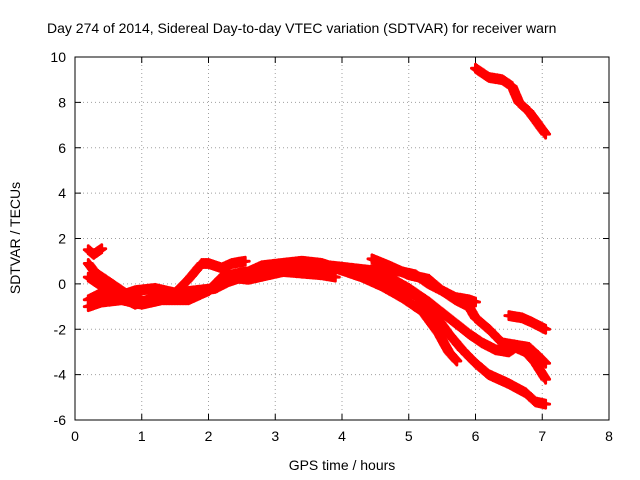 Image resolution: width=640 pixels, height=480 pixels. I want to click on y-tick-label: -2, so click(60, 329).